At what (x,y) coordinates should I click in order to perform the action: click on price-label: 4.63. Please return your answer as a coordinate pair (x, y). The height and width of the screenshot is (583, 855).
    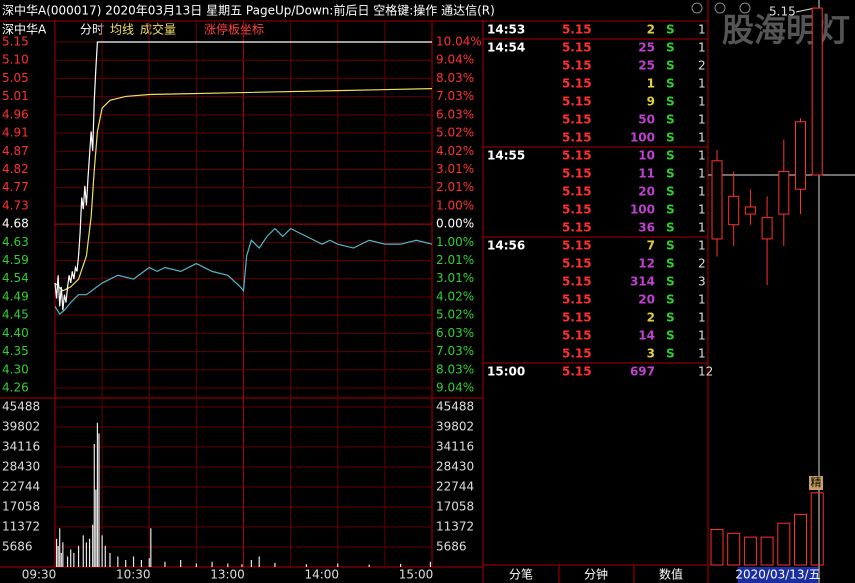
    Looking at the image, I should click on (15, 242).